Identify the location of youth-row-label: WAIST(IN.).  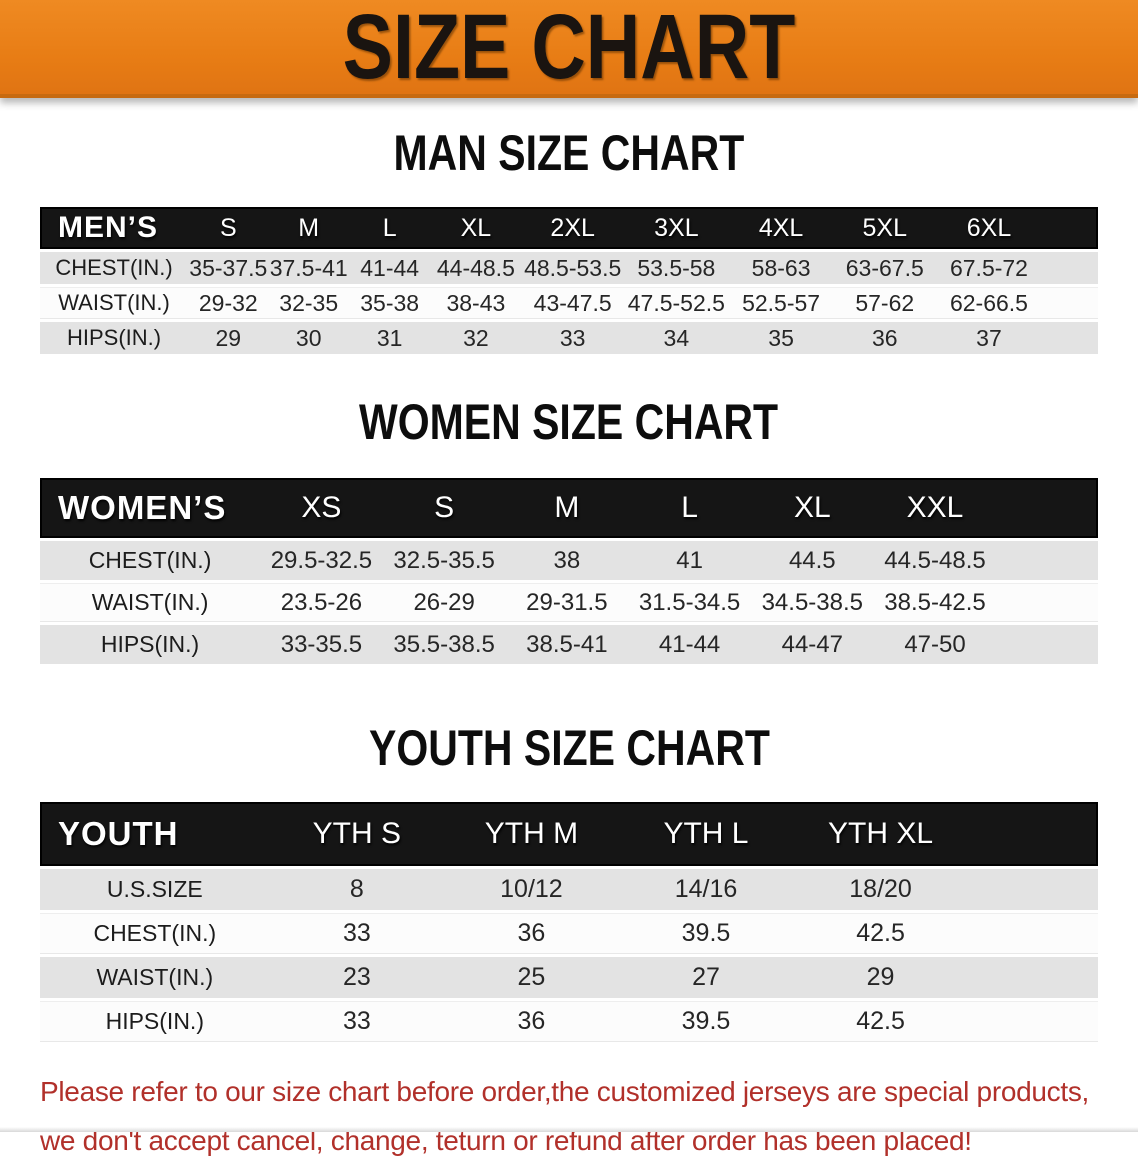
(155, 977).